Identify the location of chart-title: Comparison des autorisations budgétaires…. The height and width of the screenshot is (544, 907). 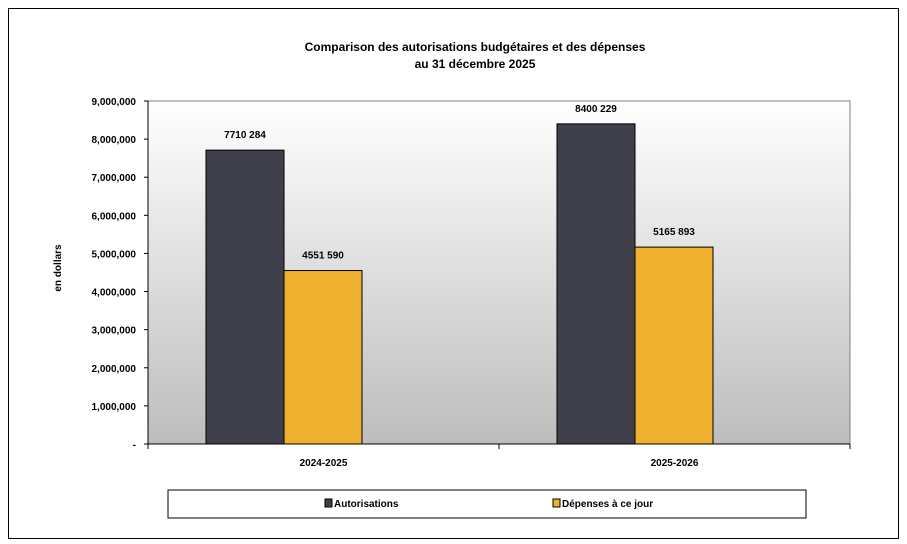
(475, 47).